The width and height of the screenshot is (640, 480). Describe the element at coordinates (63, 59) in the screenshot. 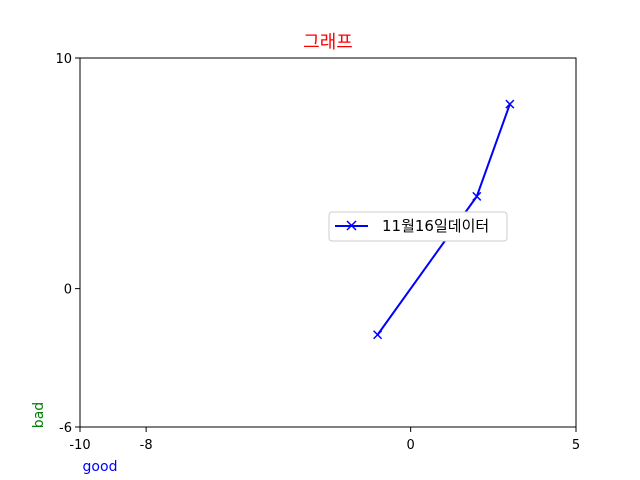

I see `y-tick-label: 10` at that location.